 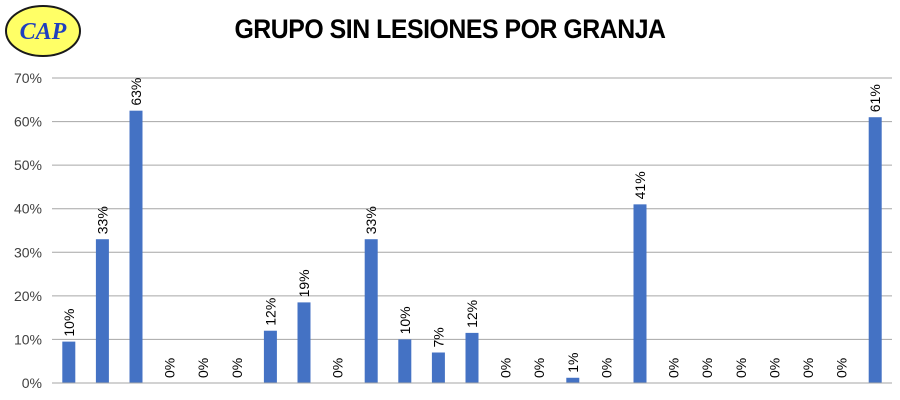 I want to click on data-label: 63%, so click(x=136, y=92).